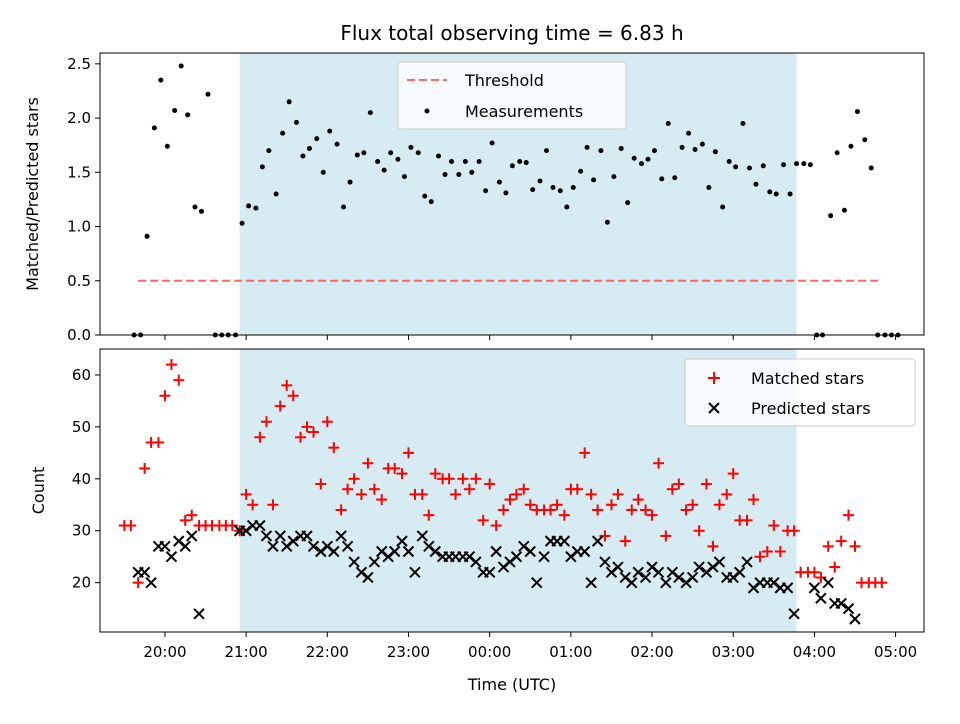 This screenshot has width=960, height=724. What do you see at coordinates (81, 375) in the screenshot?
I see `bottom-y-tick-label: 60` at bounding box center [81, 375].